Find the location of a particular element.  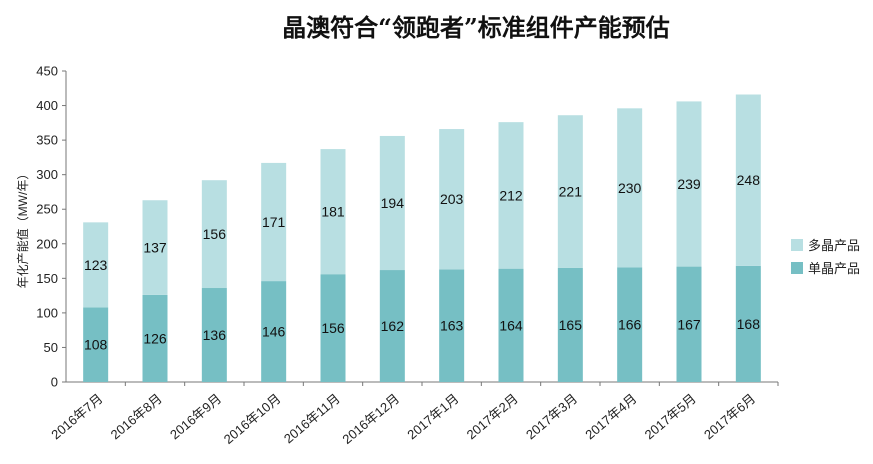

data-label: 181 is located at coordinates (333, 212).